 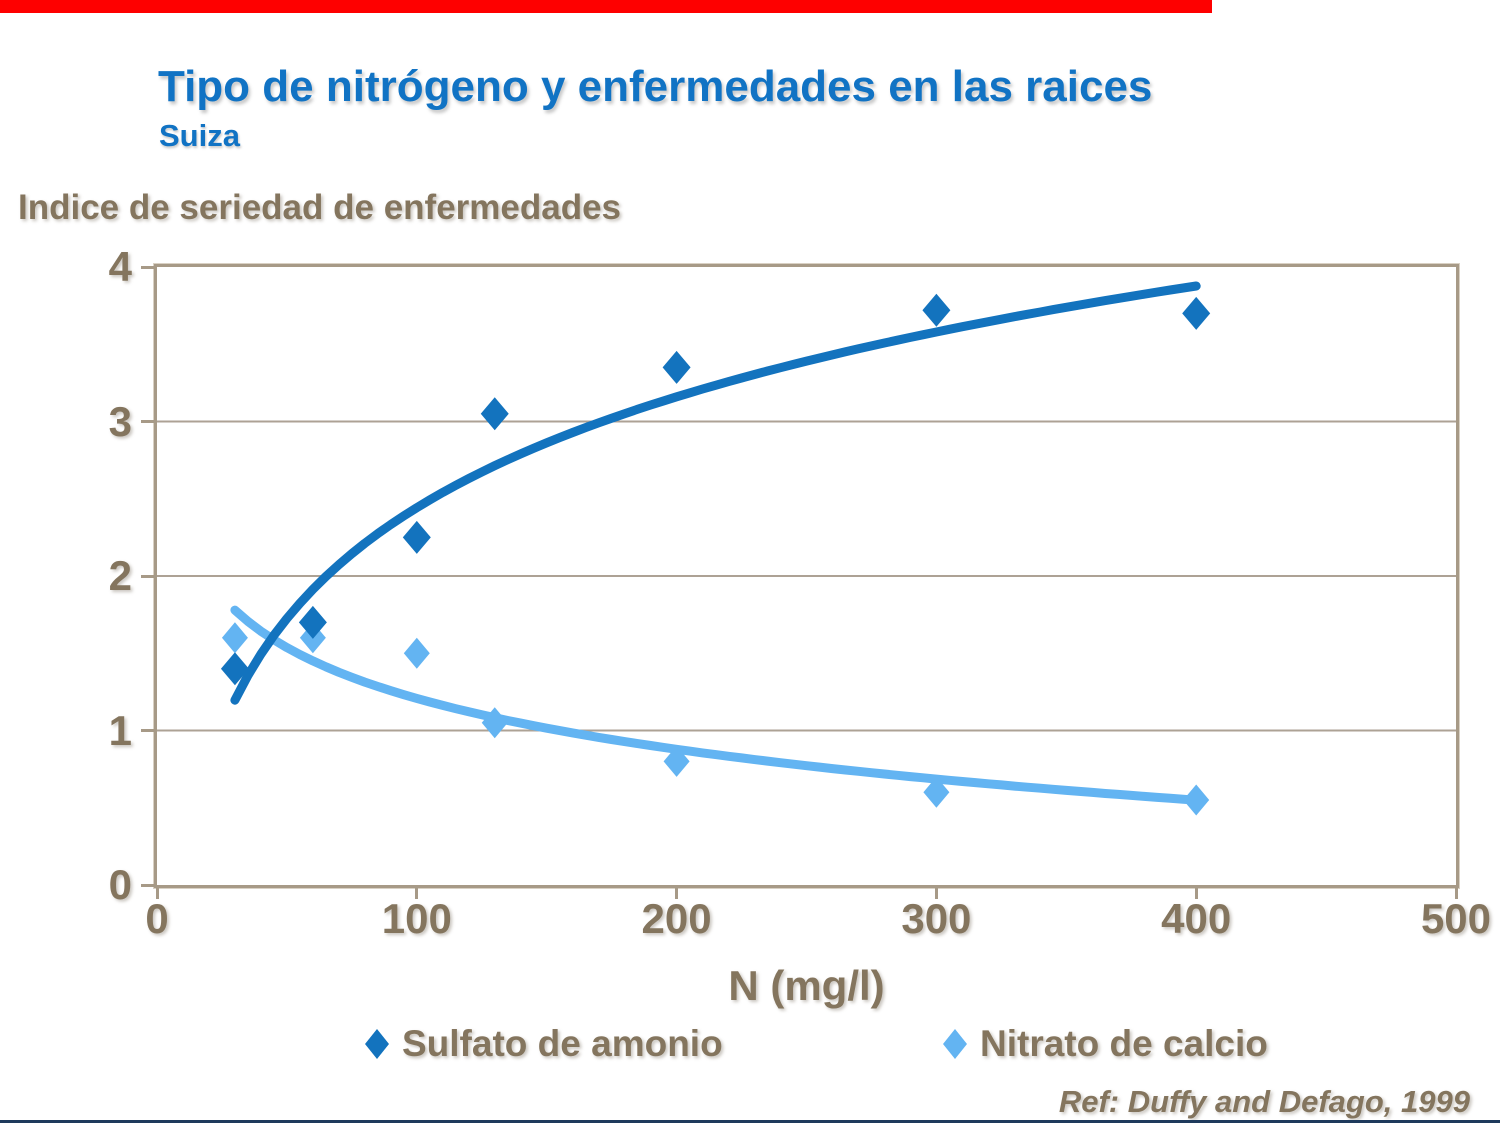 I want to click on y-tick-label-4: 4, so click(x=120, y=266).